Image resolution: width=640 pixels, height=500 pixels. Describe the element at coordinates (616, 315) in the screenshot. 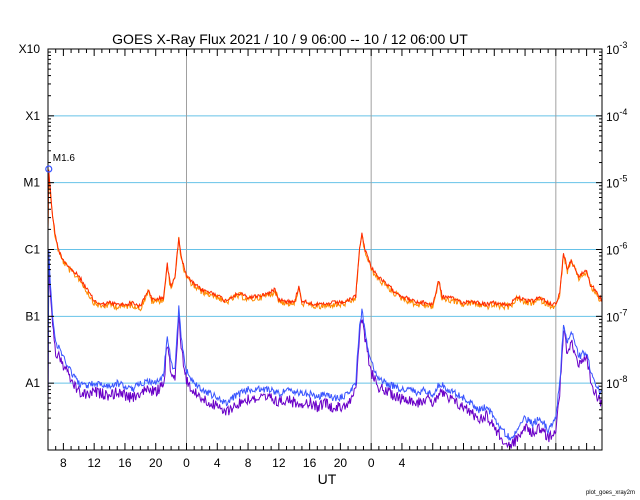

I see `right-axis-tick-label: 10⁻⁷` at that location.